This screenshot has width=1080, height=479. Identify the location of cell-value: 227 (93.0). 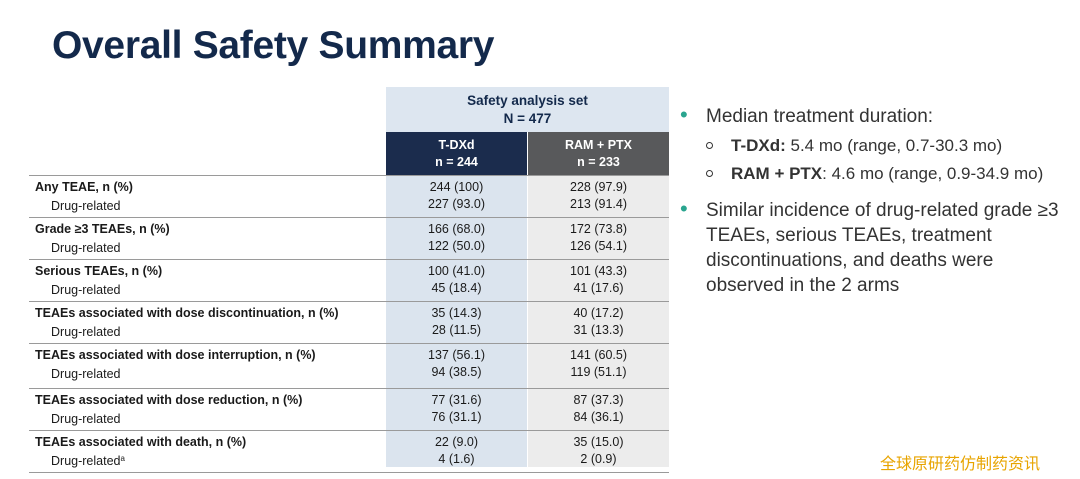
(456, 203).